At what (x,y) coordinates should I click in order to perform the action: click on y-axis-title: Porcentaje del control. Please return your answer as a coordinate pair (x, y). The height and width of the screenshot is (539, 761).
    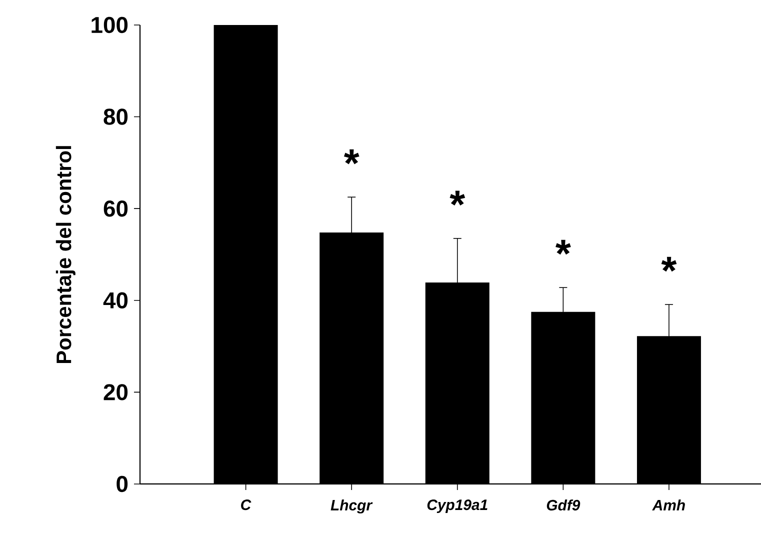
    Looking at the image, I should click on (66, 254).